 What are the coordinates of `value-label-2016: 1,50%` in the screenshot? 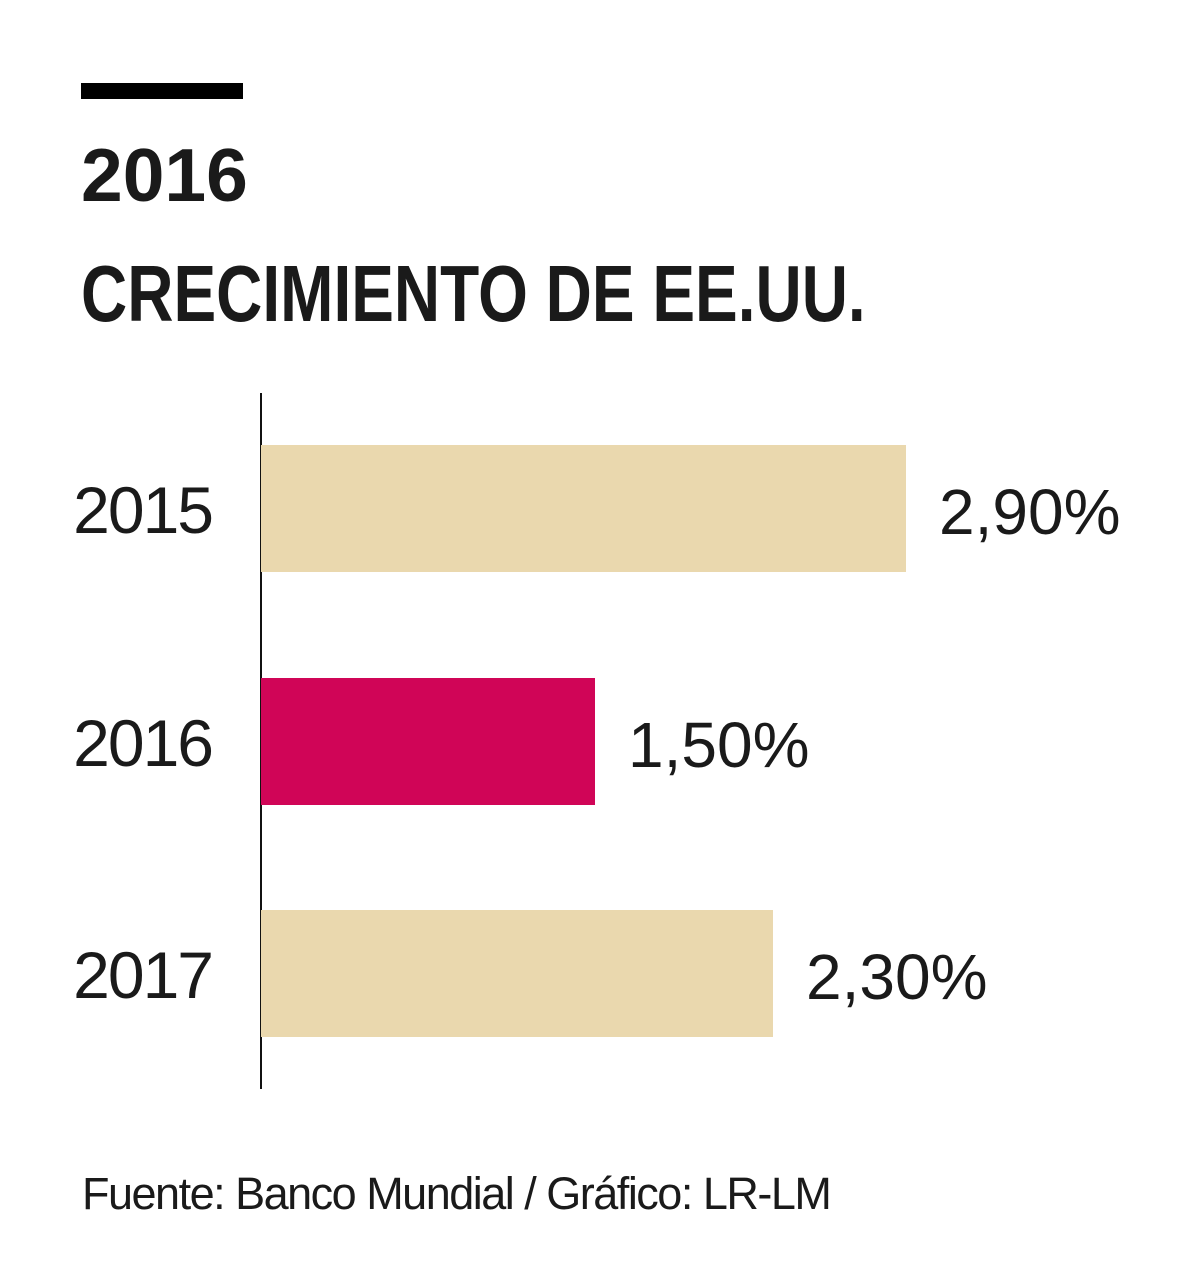 It's located at (719, 744).